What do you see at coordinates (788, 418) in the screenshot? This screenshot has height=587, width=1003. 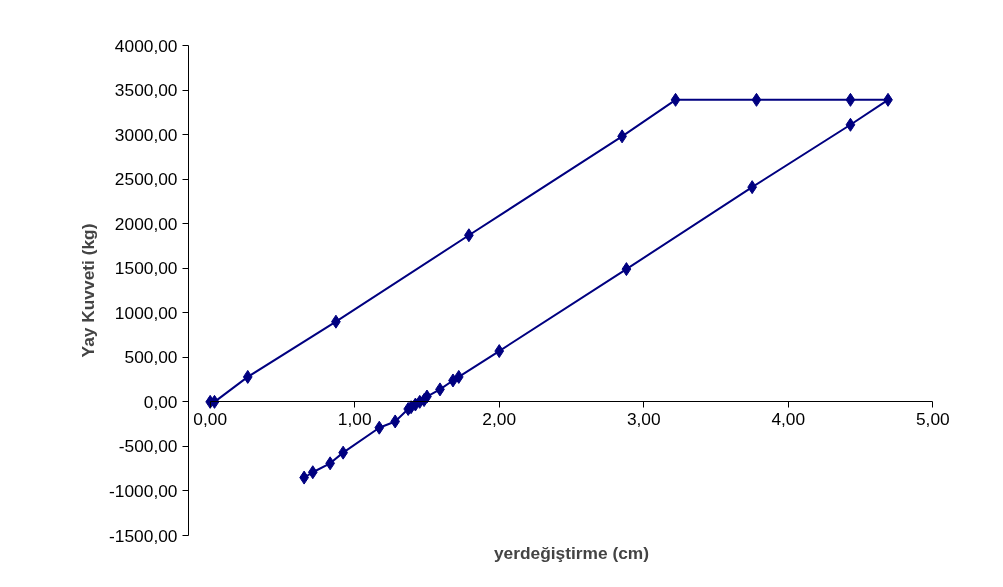 I see `x-tick-label: 4,00` at bounding box center [788, 418].